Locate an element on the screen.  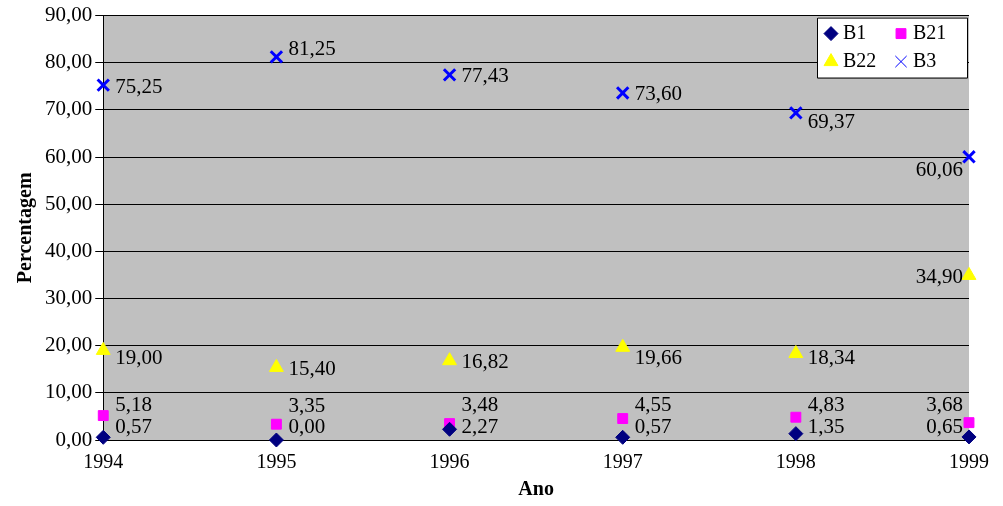
data-label: 60,06 is located at coordinates (939, 168).